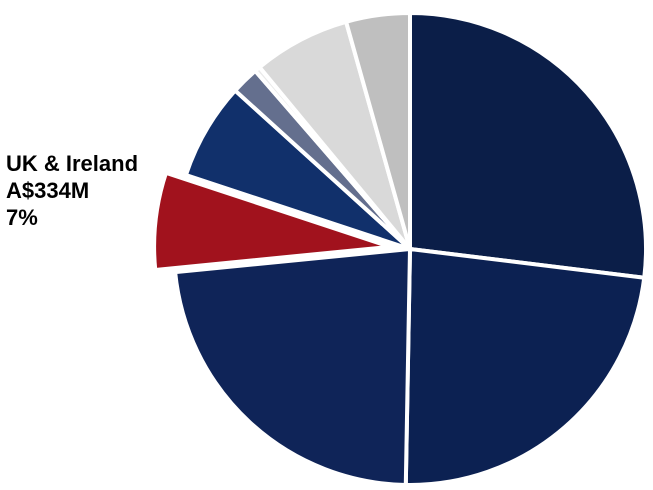 The width and height of the screenshot is (653, 490). I want to click on uk-ireland-callout: UK & Ireland A$334M 7%, so click(72, 190).